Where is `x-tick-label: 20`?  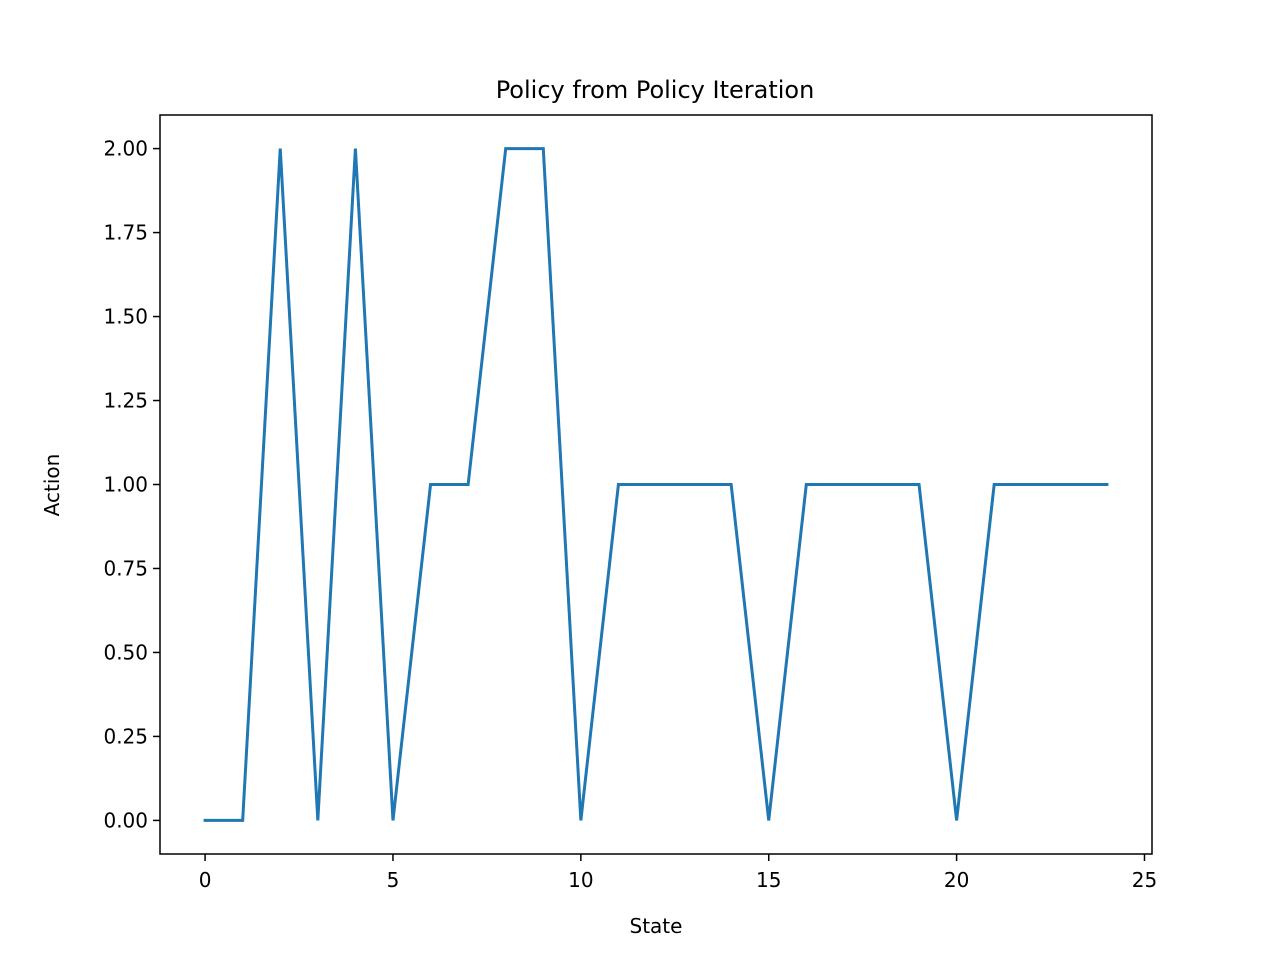
x-tick-label: 20 is located at coordinates (956, 880).